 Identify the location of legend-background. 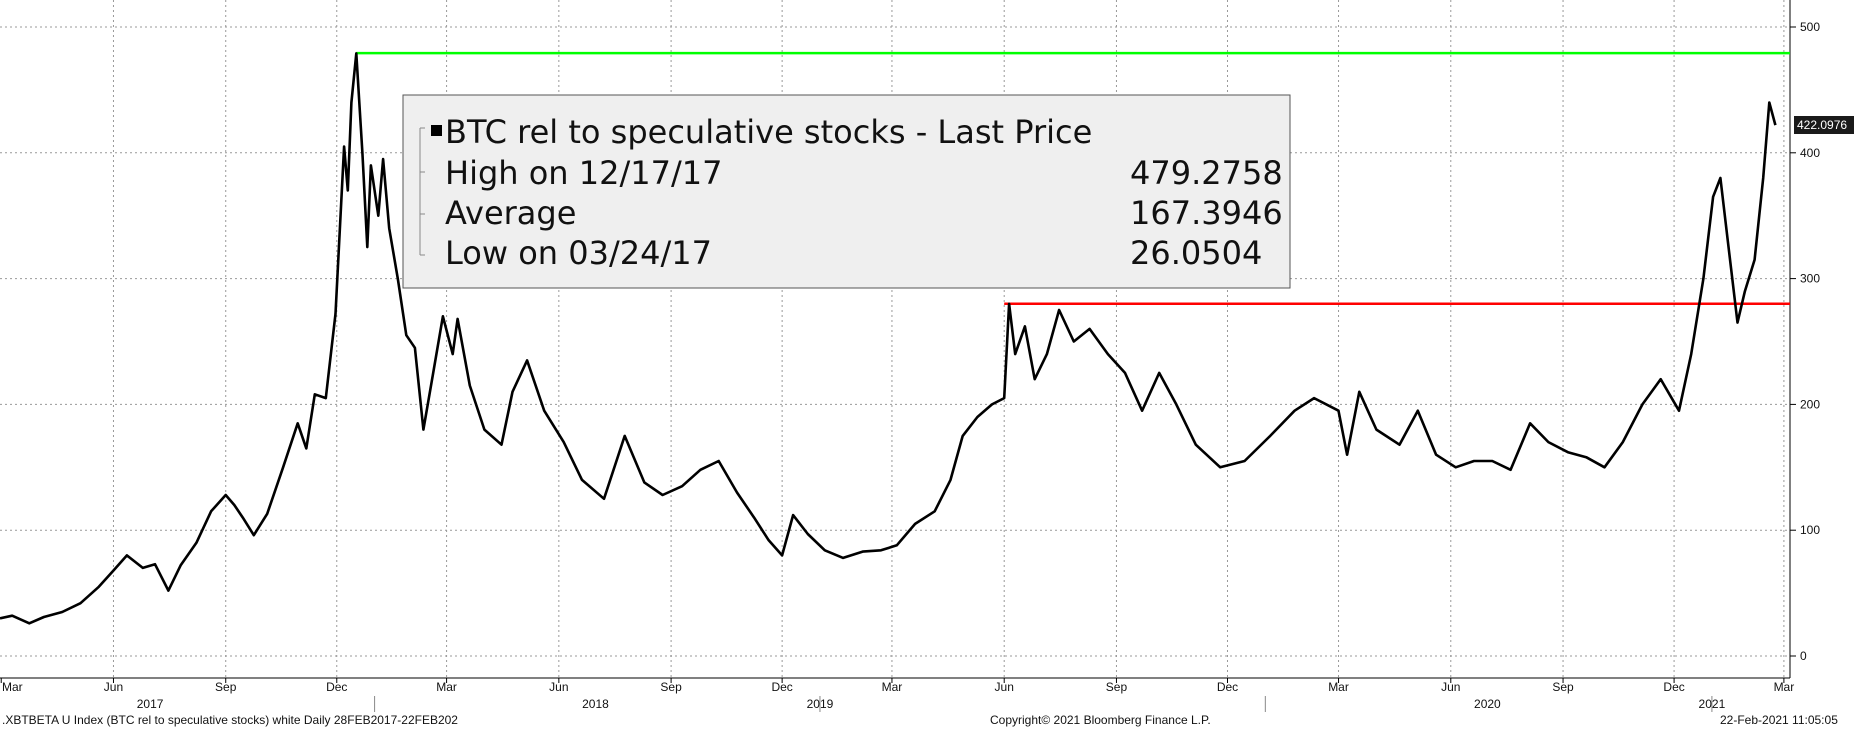
(846, 191).